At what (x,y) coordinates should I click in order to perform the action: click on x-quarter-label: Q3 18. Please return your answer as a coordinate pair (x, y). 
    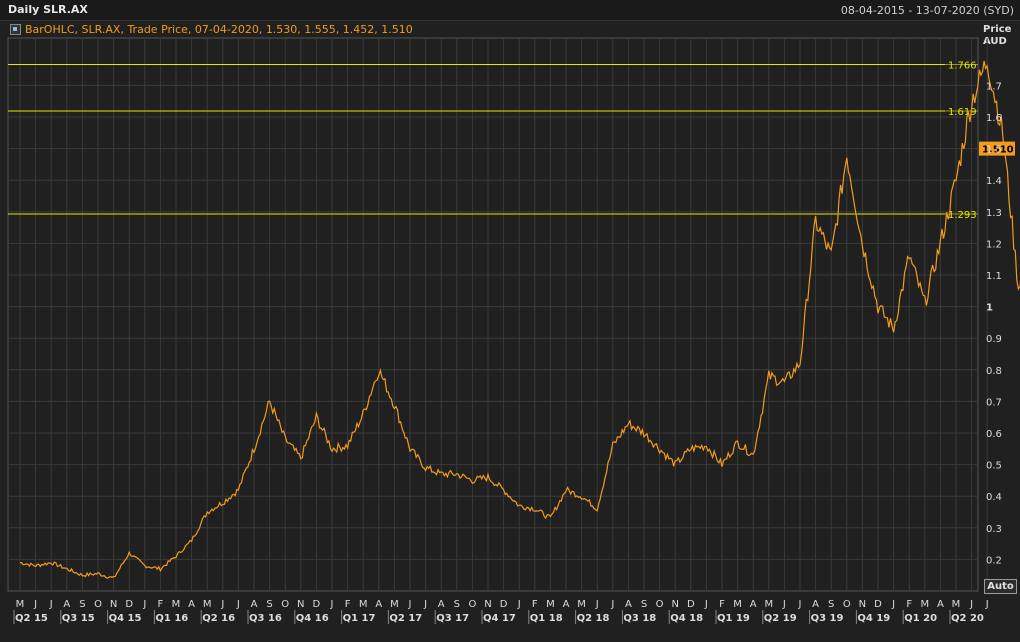
    Looking at the image, I should click on (639, 618).